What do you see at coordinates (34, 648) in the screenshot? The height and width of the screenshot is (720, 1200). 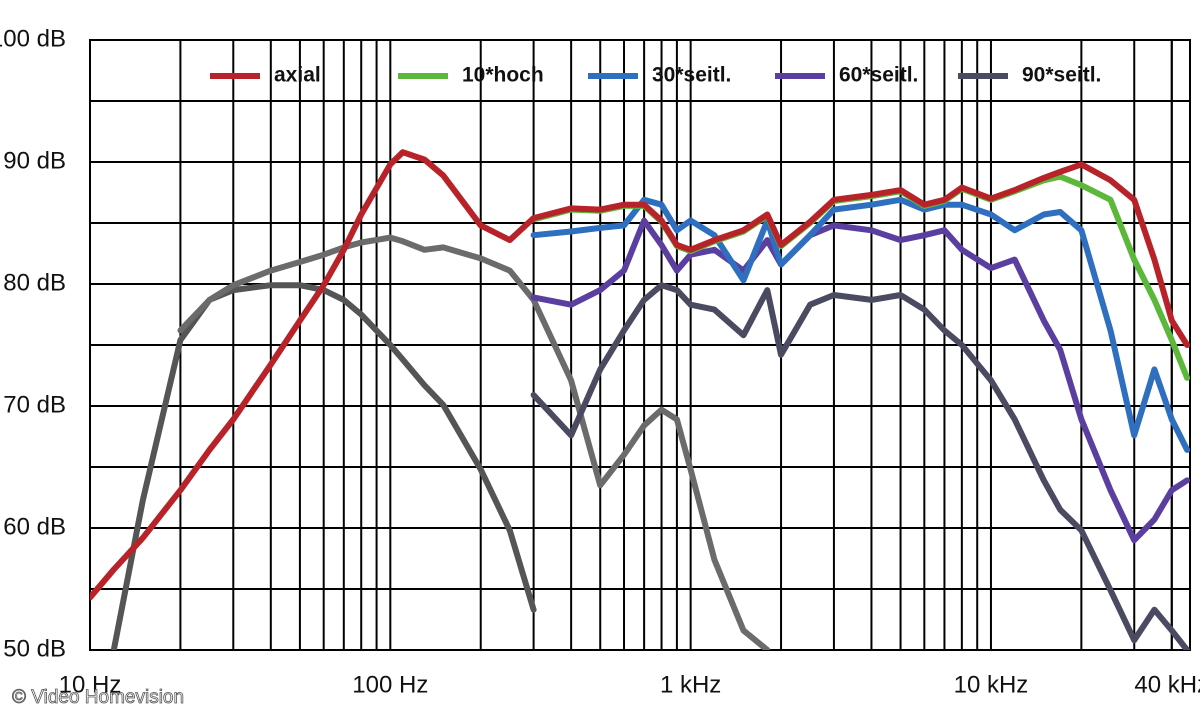 I see `y-tick-label: 50 dB` at bounding box center [34, 648].